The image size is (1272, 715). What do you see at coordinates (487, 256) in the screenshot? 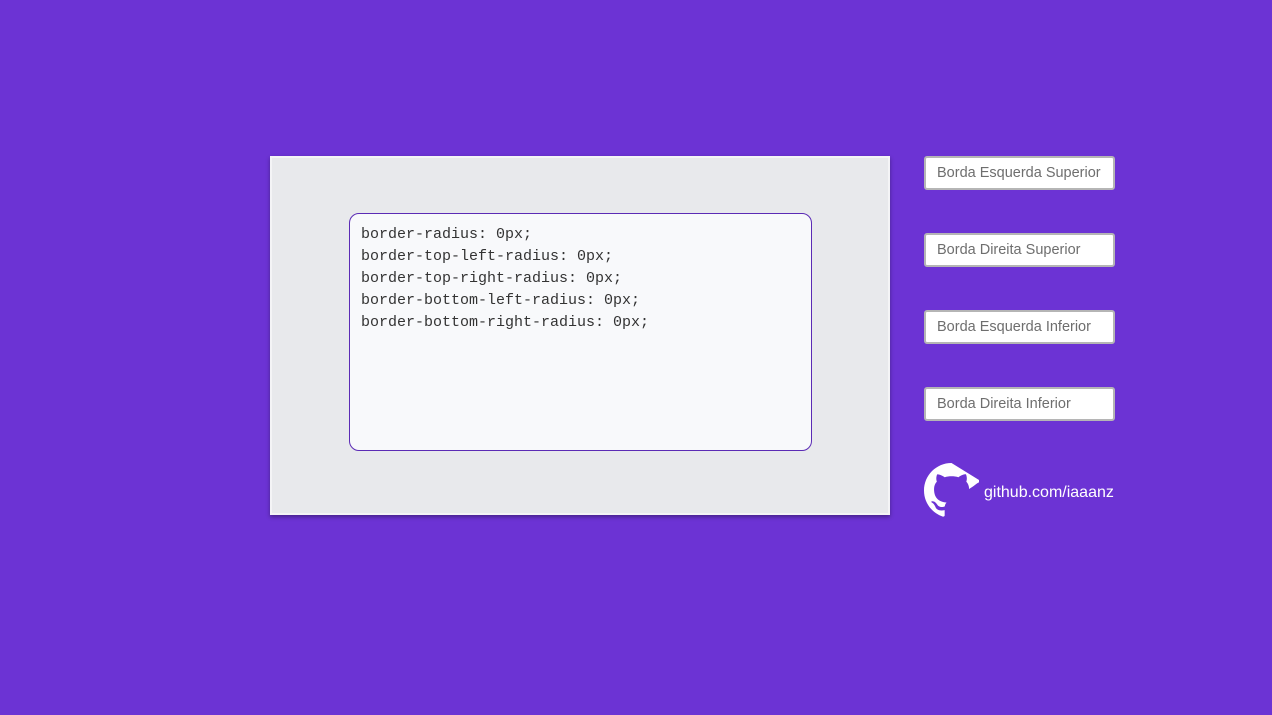
I see `code-line: border-top-left-radius: 0px;` at bounding box center [487, 256].